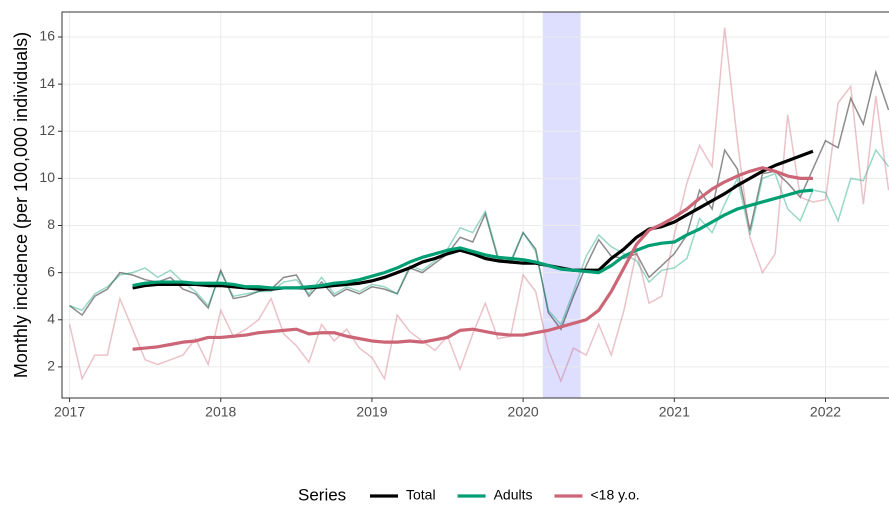 The image size is (889, 511). Describe the element at coordinates (47, 130) in the screenshot. I see `y-tick-label: 12` at that location.